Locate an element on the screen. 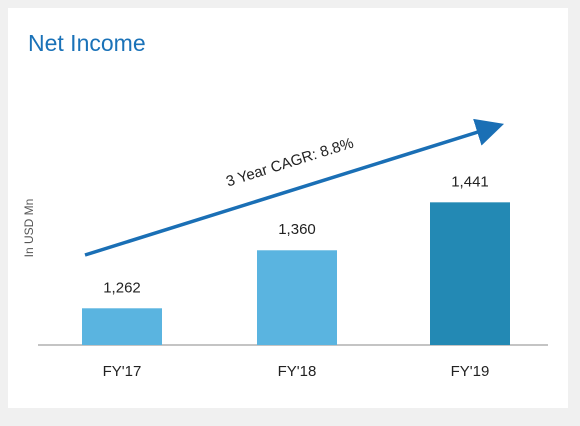 This screenshot has height=426, width=580. value-label: 1,360 is located at coordinates (297, 229).